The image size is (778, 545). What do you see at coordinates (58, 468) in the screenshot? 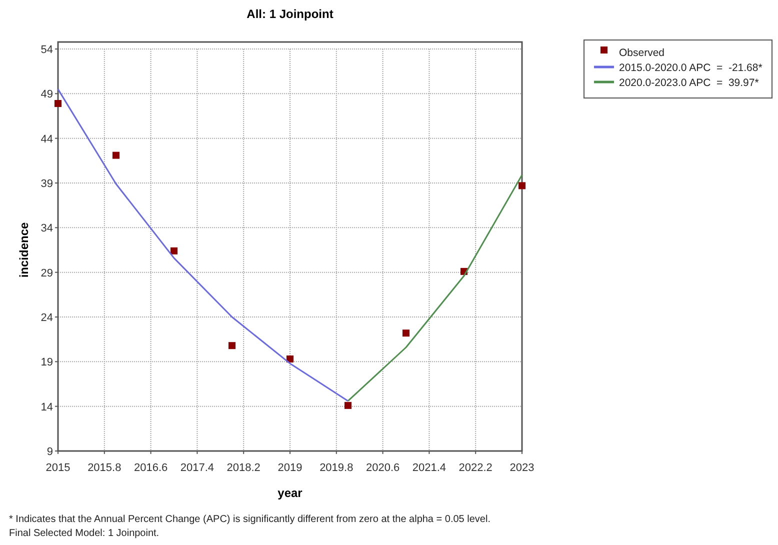
I see `x-tick-label: 2015` at bounding box center [58, 468].